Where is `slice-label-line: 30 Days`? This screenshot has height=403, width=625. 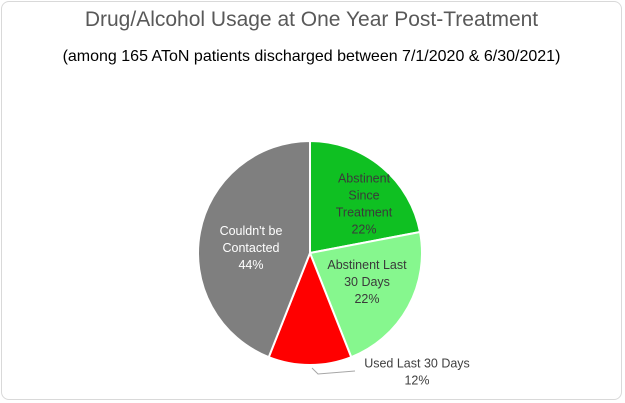
slice-label-line: 30 Days is located at coordinates (367, 282).